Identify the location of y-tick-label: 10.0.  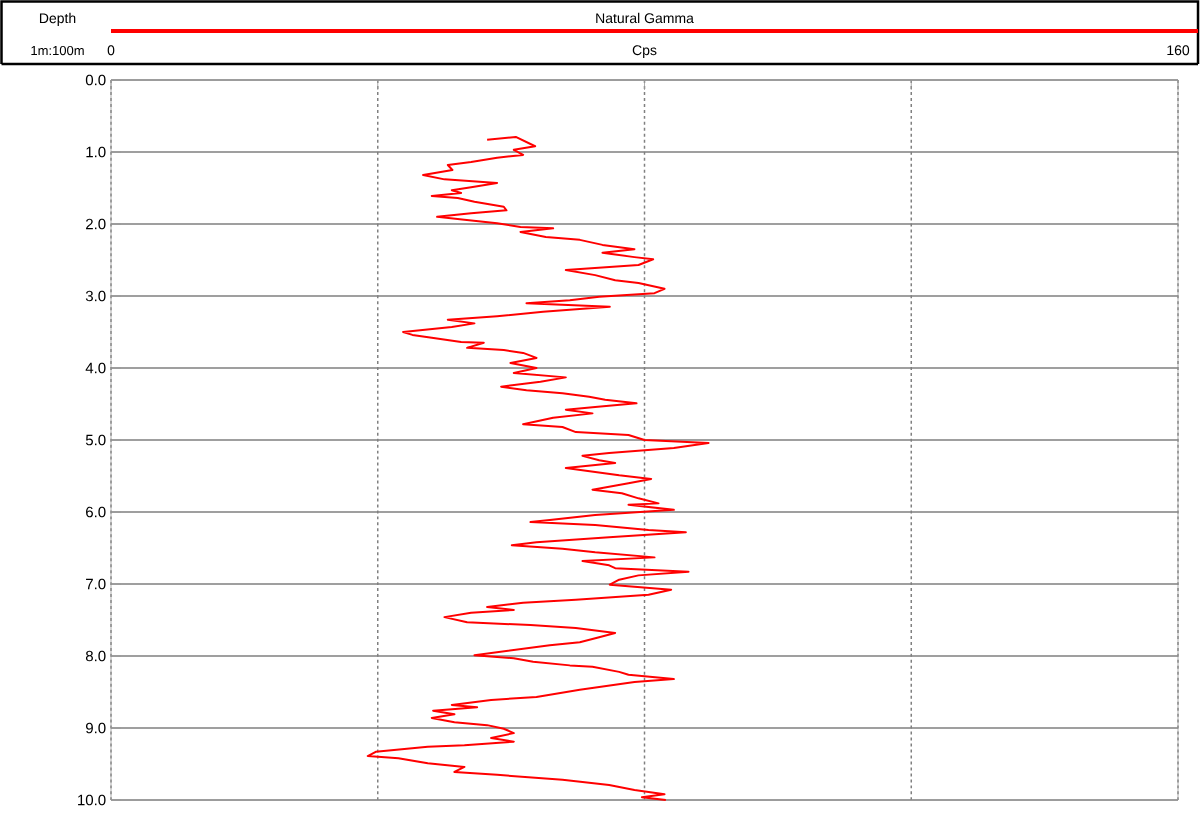
(92, 800).